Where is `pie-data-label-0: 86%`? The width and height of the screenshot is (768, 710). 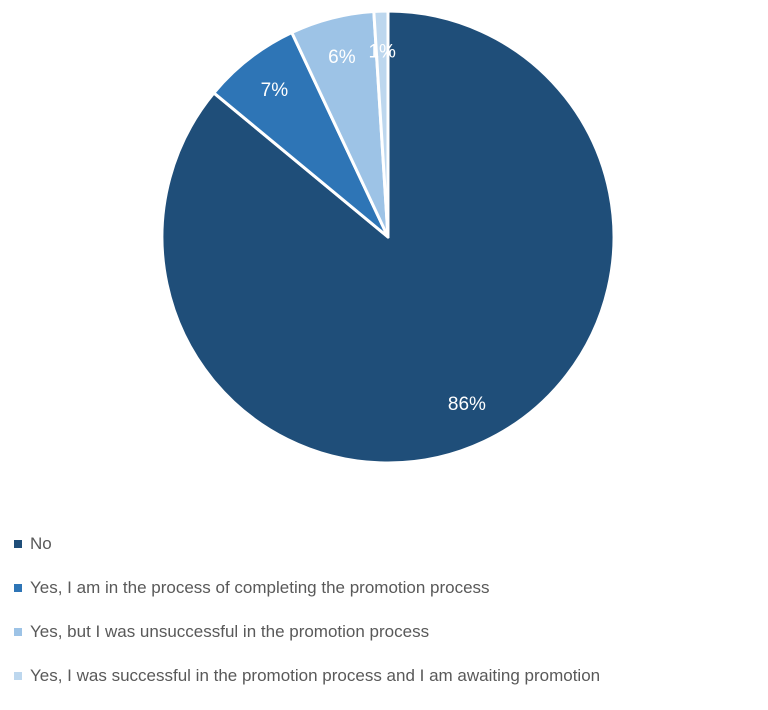 pie-data-label-0: 86% is located at coordinates (467, 404).